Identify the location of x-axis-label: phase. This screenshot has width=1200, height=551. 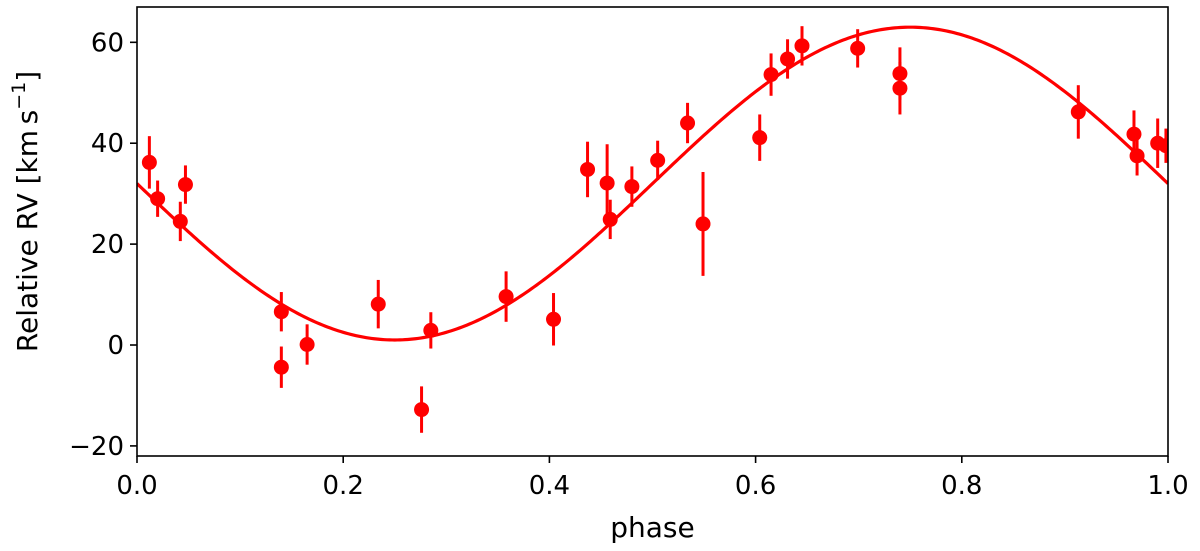
(652, 527).